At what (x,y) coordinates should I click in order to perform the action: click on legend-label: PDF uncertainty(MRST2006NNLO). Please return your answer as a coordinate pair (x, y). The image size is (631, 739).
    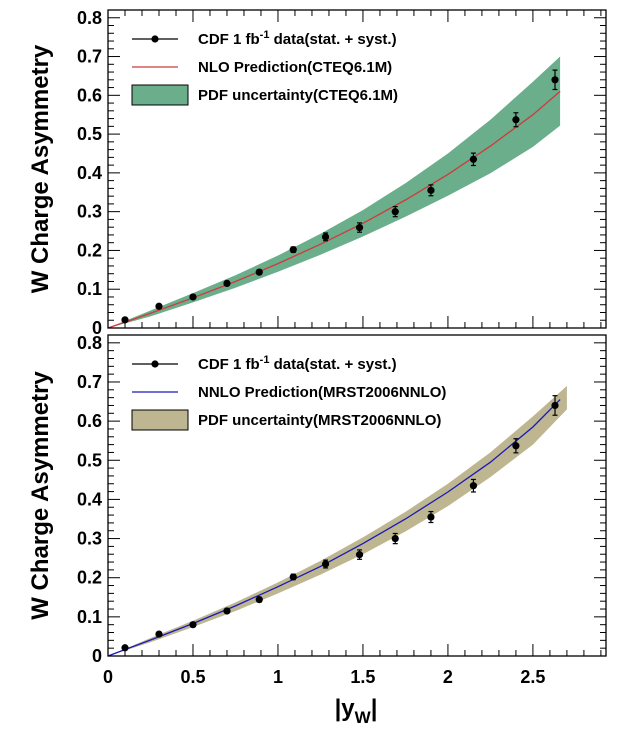
    Looking at the image, I should click on (319, 420).